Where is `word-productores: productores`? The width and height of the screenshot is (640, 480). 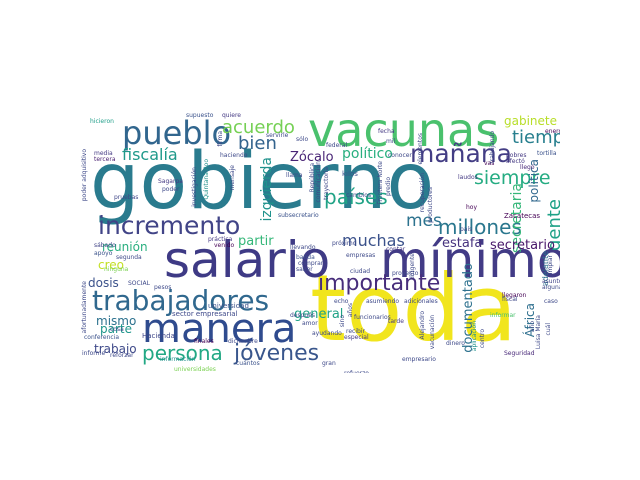 word-productores: productores is located at coordinates (430, 205).